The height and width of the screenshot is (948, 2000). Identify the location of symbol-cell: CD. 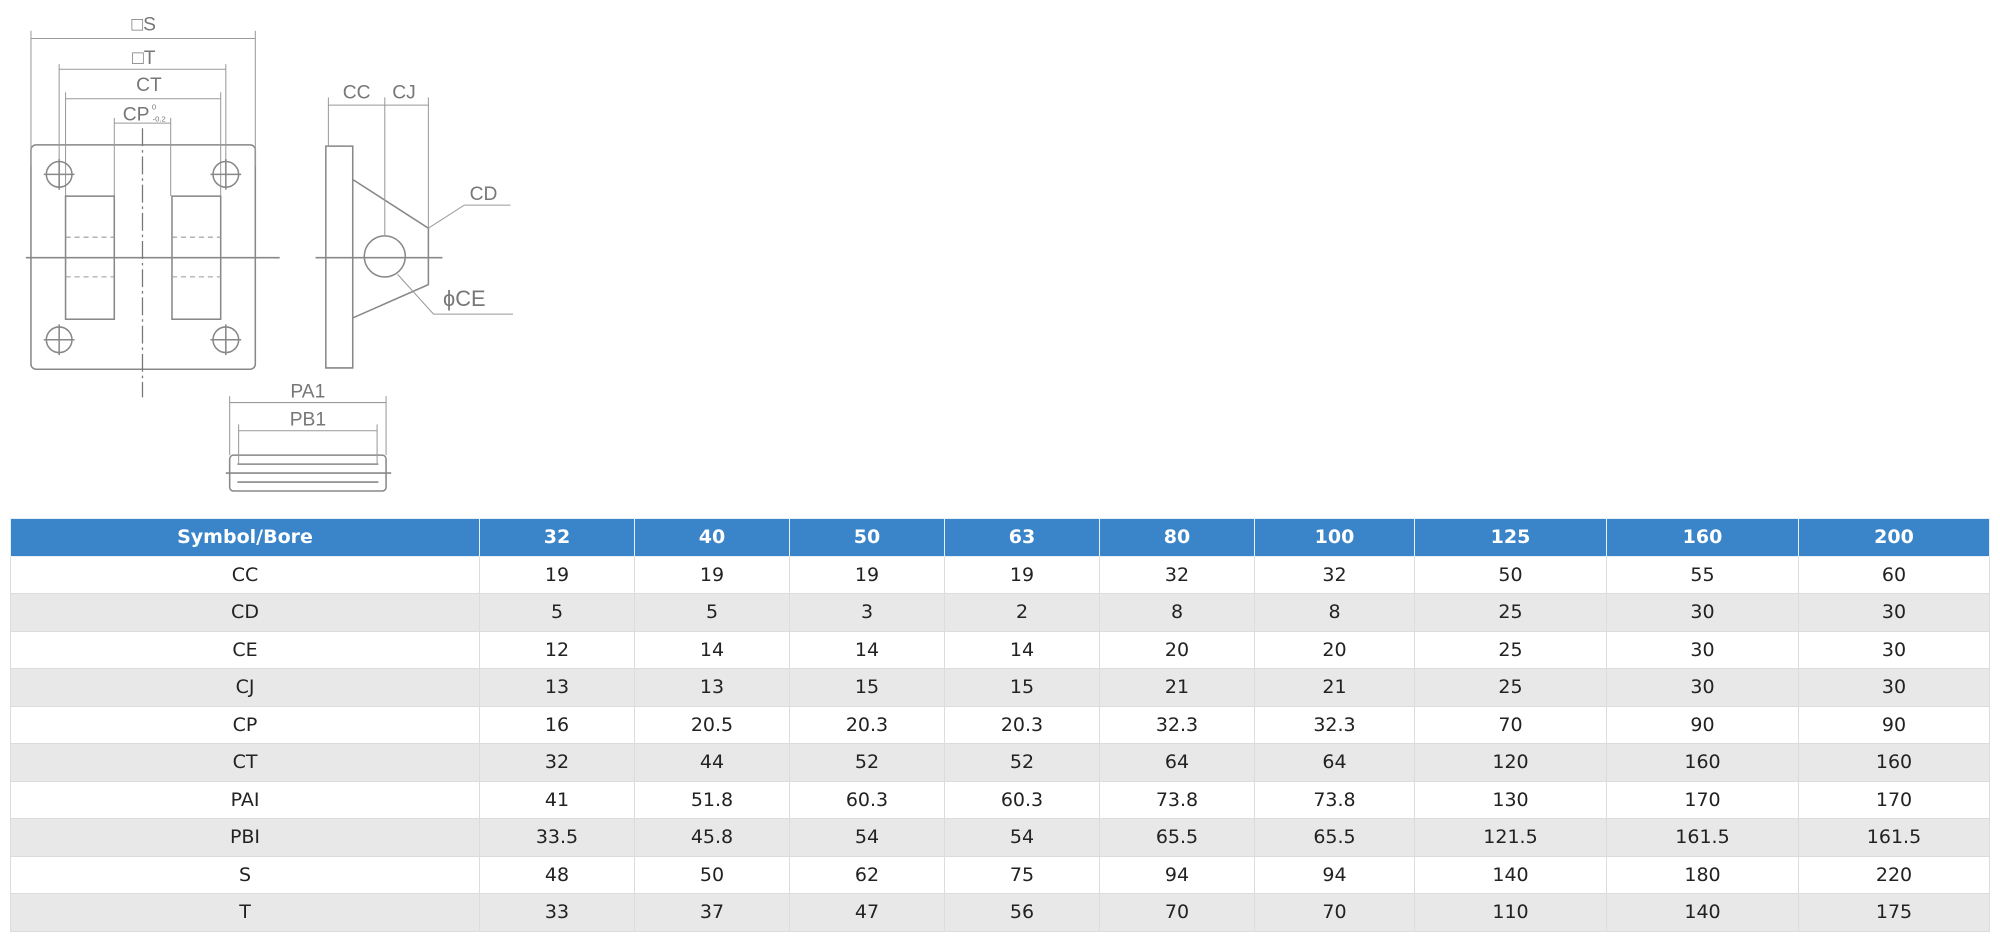
(245, 612).